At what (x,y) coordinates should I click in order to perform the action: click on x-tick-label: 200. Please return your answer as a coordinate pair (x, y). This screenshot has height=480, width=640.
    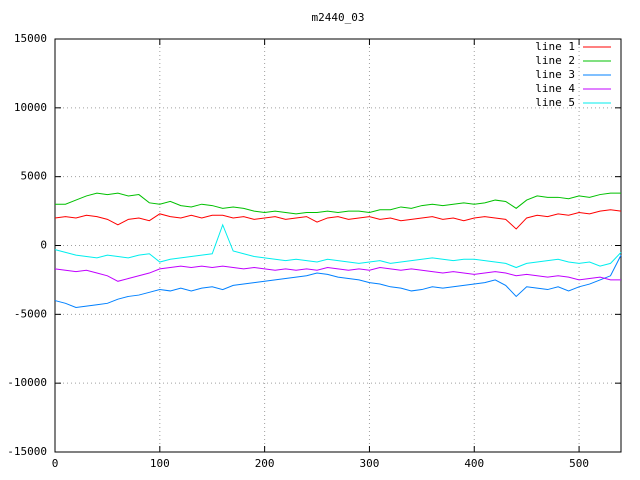
    Looking at the image, I should click on (265, 463).